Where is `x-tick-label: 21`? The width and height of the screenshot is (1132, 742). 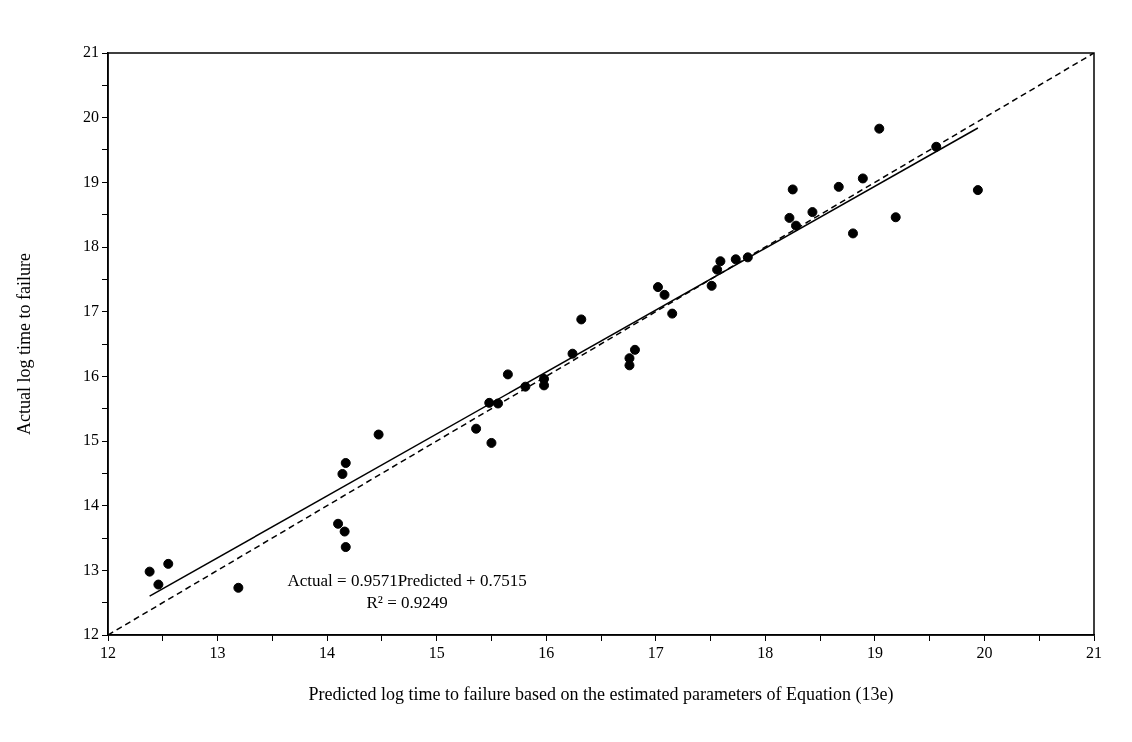
x-tick-label: 21 is located at coordinates (1094, 652).